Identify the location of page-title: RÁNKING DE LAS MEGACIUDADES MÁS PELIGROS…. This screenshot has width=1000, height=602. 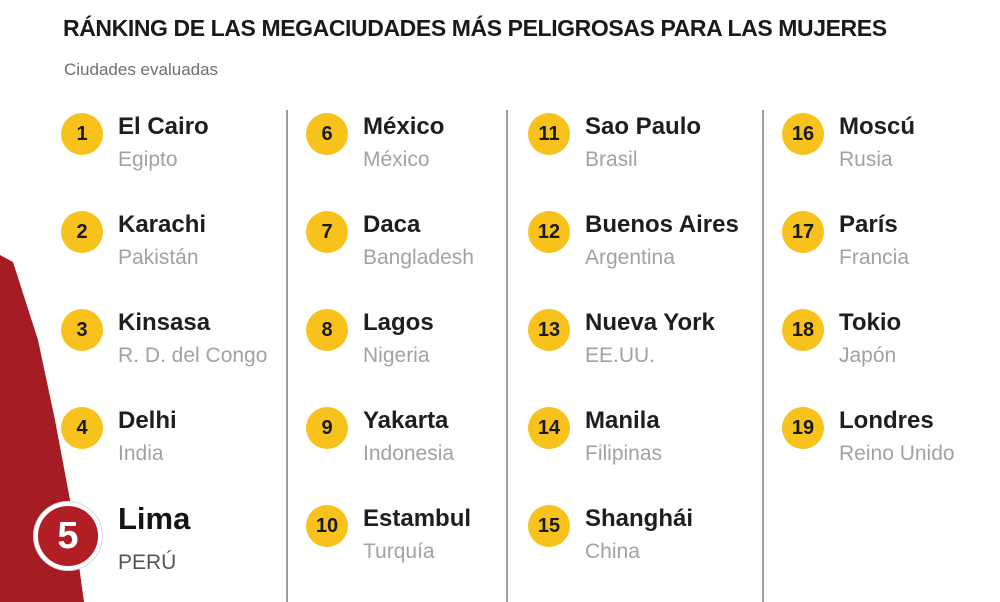
(475, 28).